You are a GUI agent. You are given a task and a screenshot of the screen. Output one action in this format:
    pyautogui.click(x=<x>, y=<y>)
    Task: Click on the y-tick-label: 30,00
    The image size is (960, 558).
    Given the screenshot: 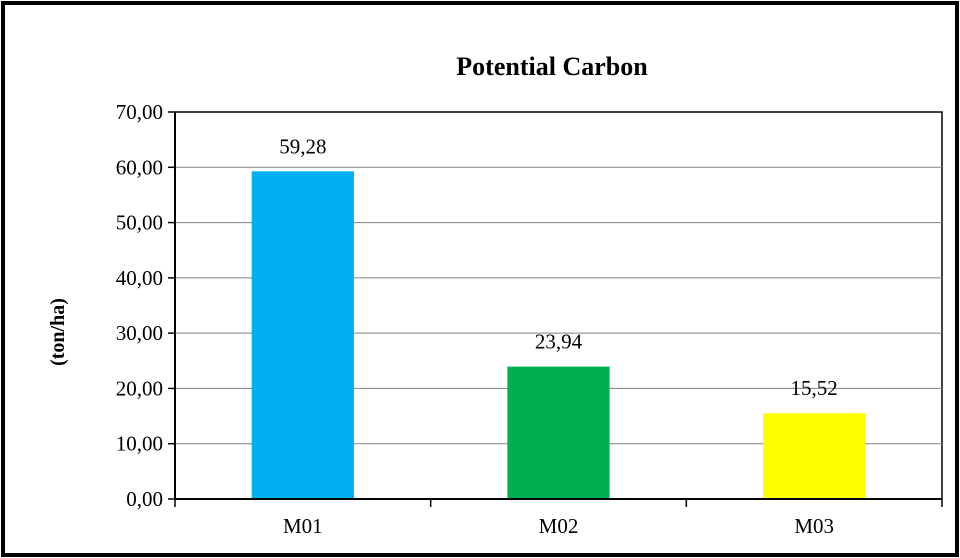 What is the action you would take?
    pyautogui.click(x=139, y=333)
    